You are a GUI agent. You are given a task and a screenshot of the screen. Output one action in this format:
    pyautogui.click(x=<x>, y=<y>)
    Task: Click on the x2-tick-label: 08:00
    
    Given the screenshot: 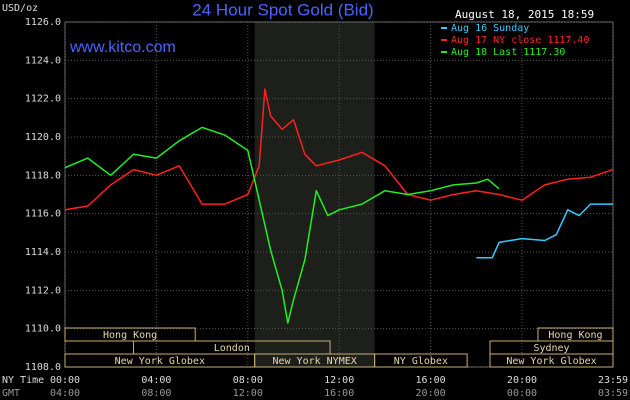 What is the action you would take?
    pyautogui.click(x=156, y=393)
    